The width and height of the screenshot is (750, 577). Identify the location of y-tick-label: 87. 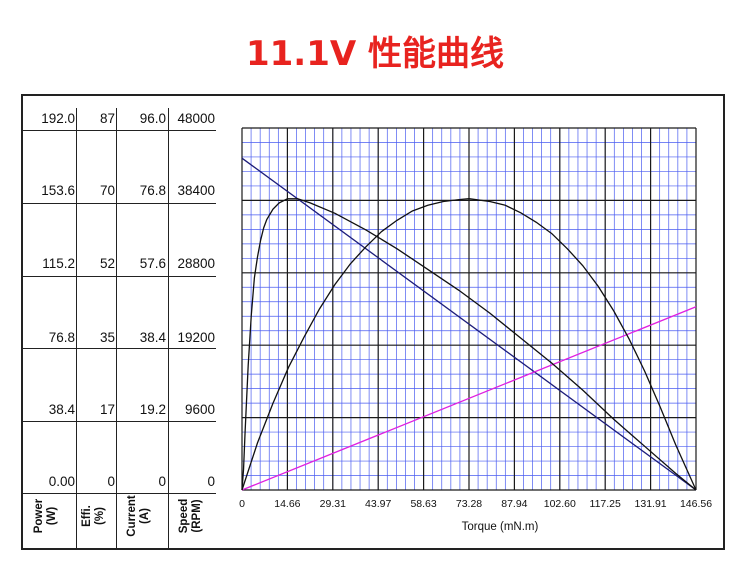
(107, 118).